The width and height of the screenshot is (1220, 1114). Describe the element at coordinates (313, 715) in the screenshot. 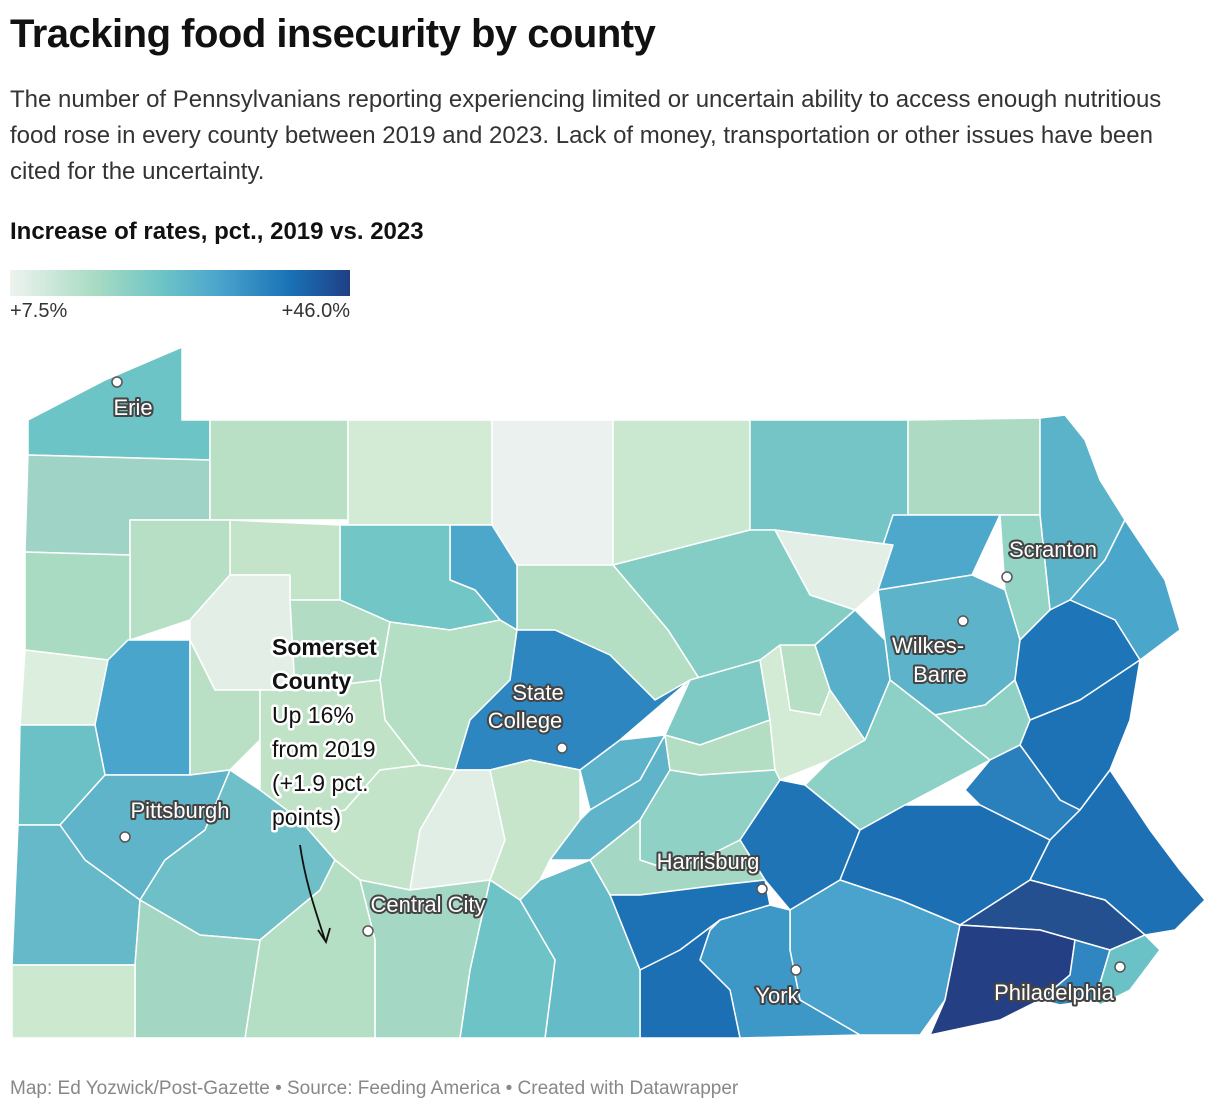

I see `annotation-detail-1: Up 16%` at that location.